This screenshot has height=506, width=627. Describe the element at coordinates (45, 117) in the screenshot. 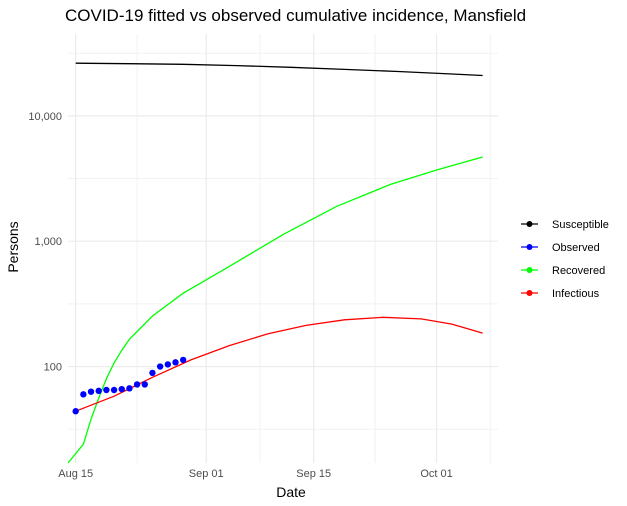

I see `y-tick-label: 10,000` at that location.